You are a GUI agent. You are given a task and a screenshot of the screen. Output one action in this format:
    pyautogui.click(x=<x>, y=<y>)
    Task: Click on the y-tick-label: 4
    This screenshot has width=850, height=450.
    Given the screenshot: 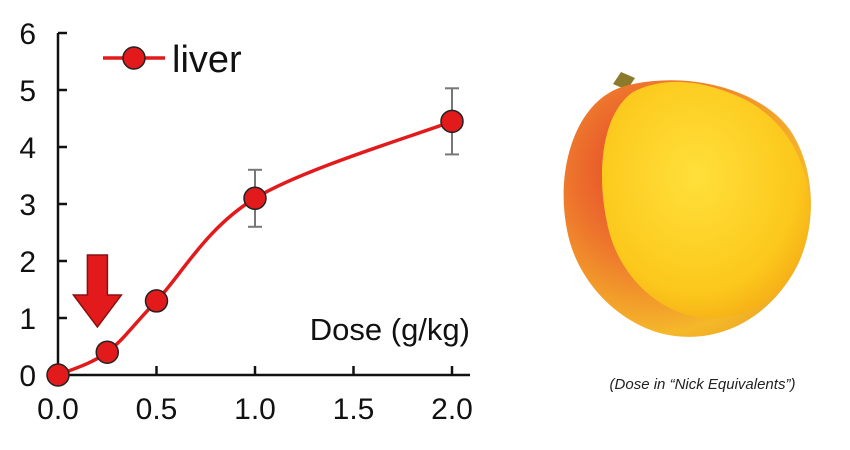 What is the action you would take?
    pyautogui.click(x=27, y=148)
    